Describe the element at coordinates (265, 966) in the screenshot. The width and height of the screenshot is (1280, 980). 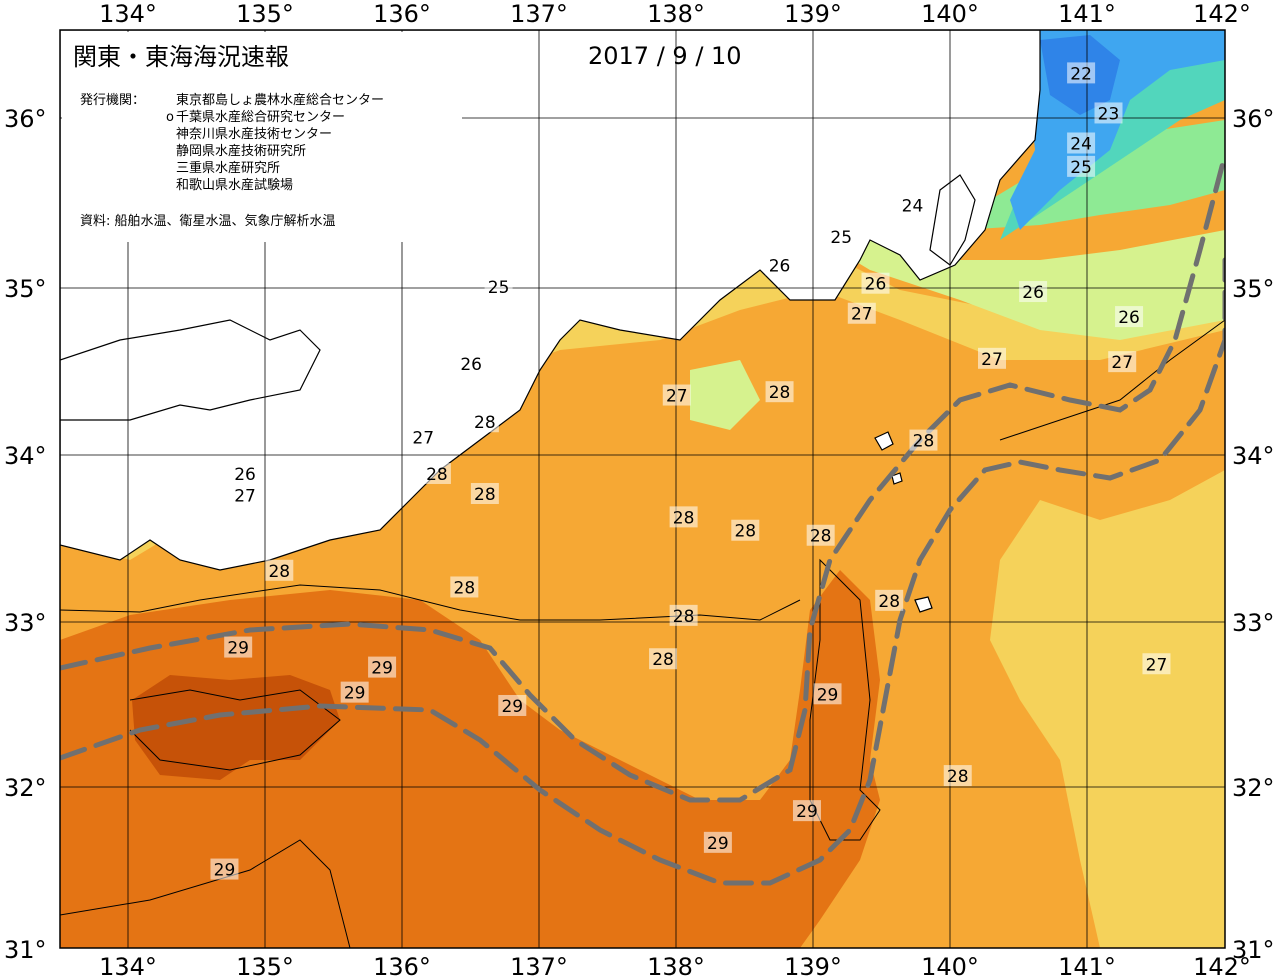
I see `lon-label-bottom: 135°` at that location.